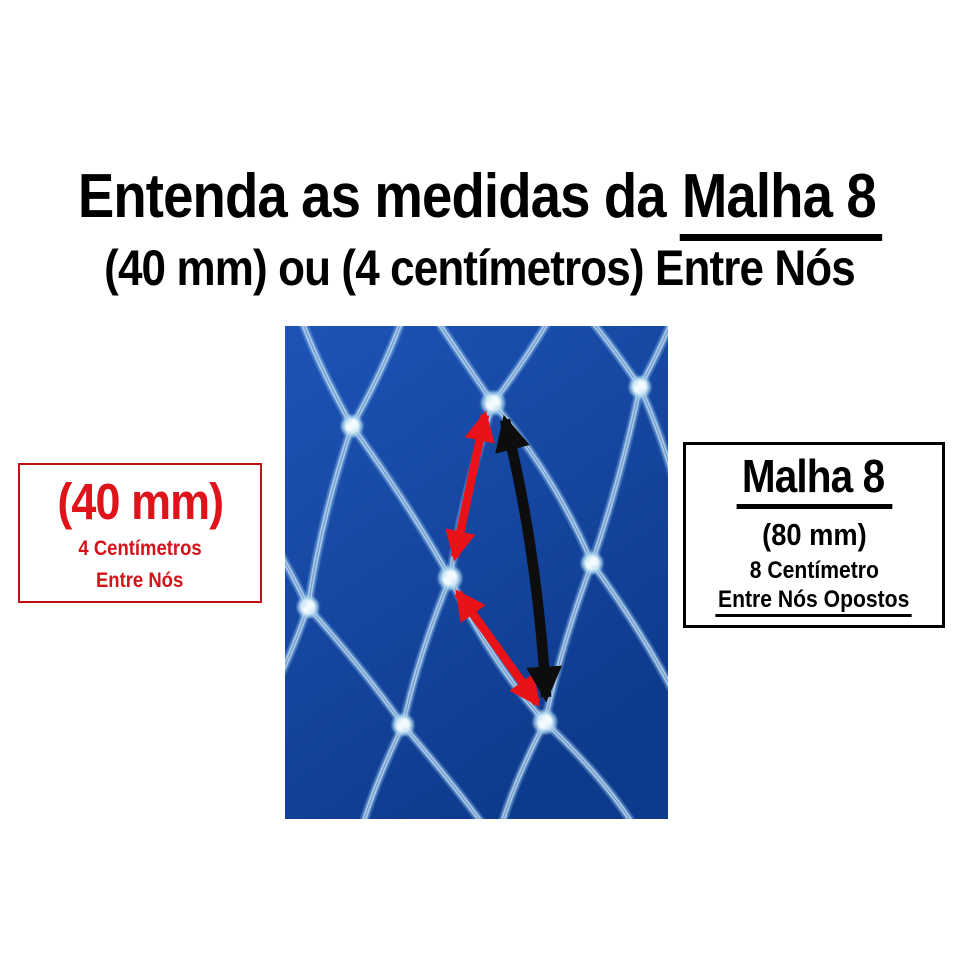  What do you see at coordinates (140, 548) in the screenshot?
I see `left-measure-cm: 4 Centímetros` at bounding box center [140, 548].